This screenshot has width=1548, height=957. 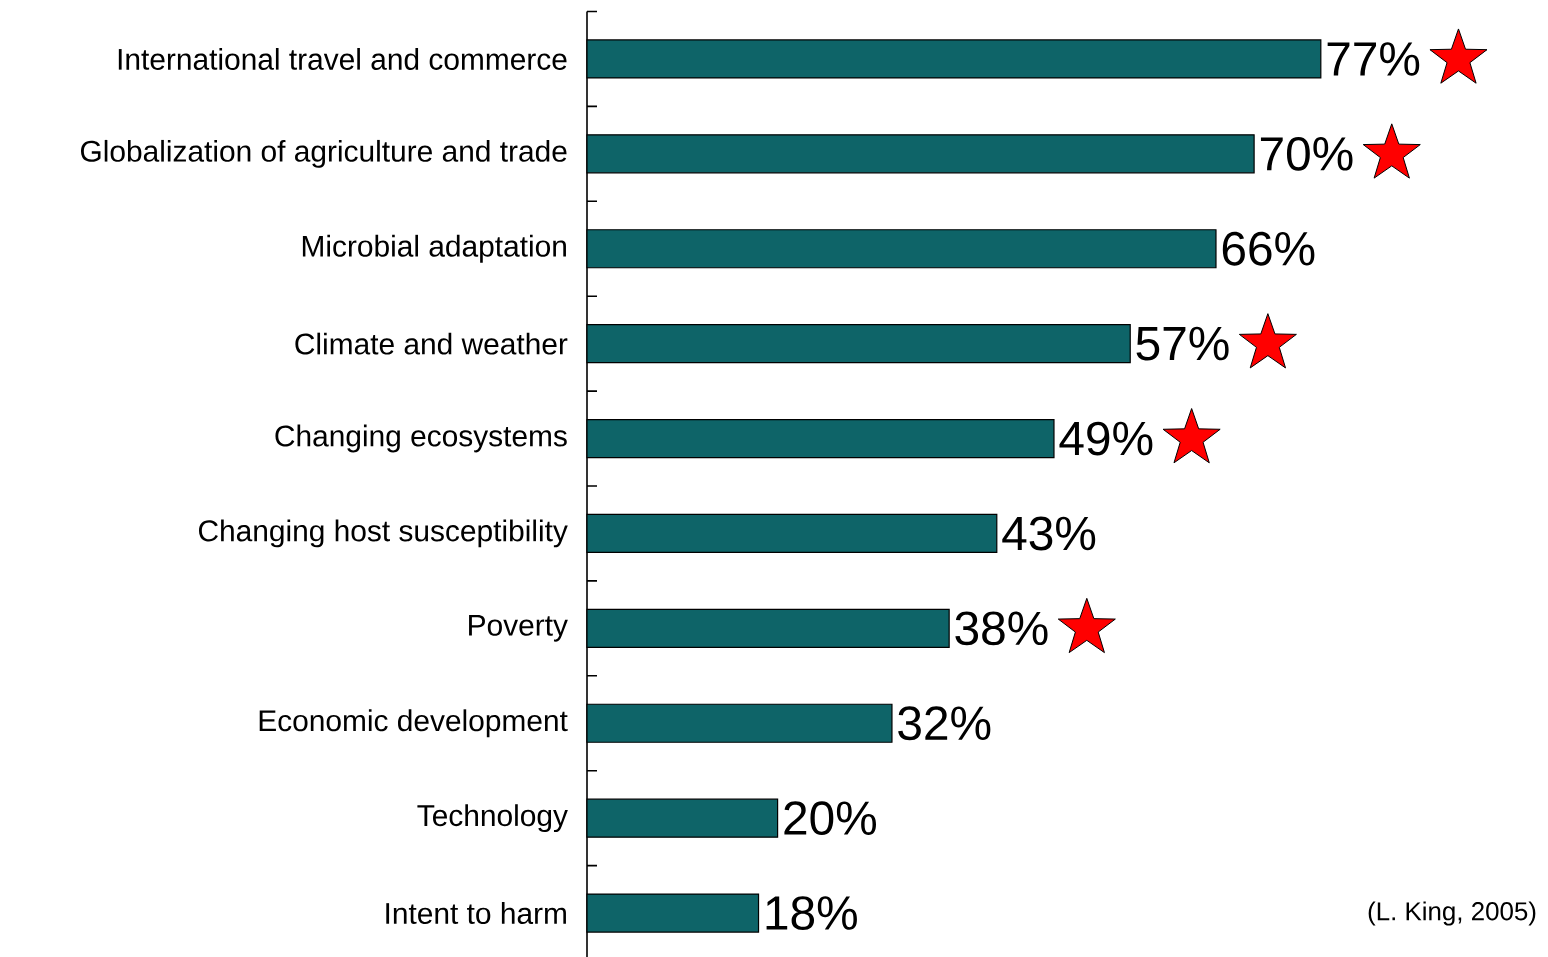 What do you see at coordinates (1268, 248) in the screenshot?
I see `data-label: 66%` at bounding box center [1268, 248].